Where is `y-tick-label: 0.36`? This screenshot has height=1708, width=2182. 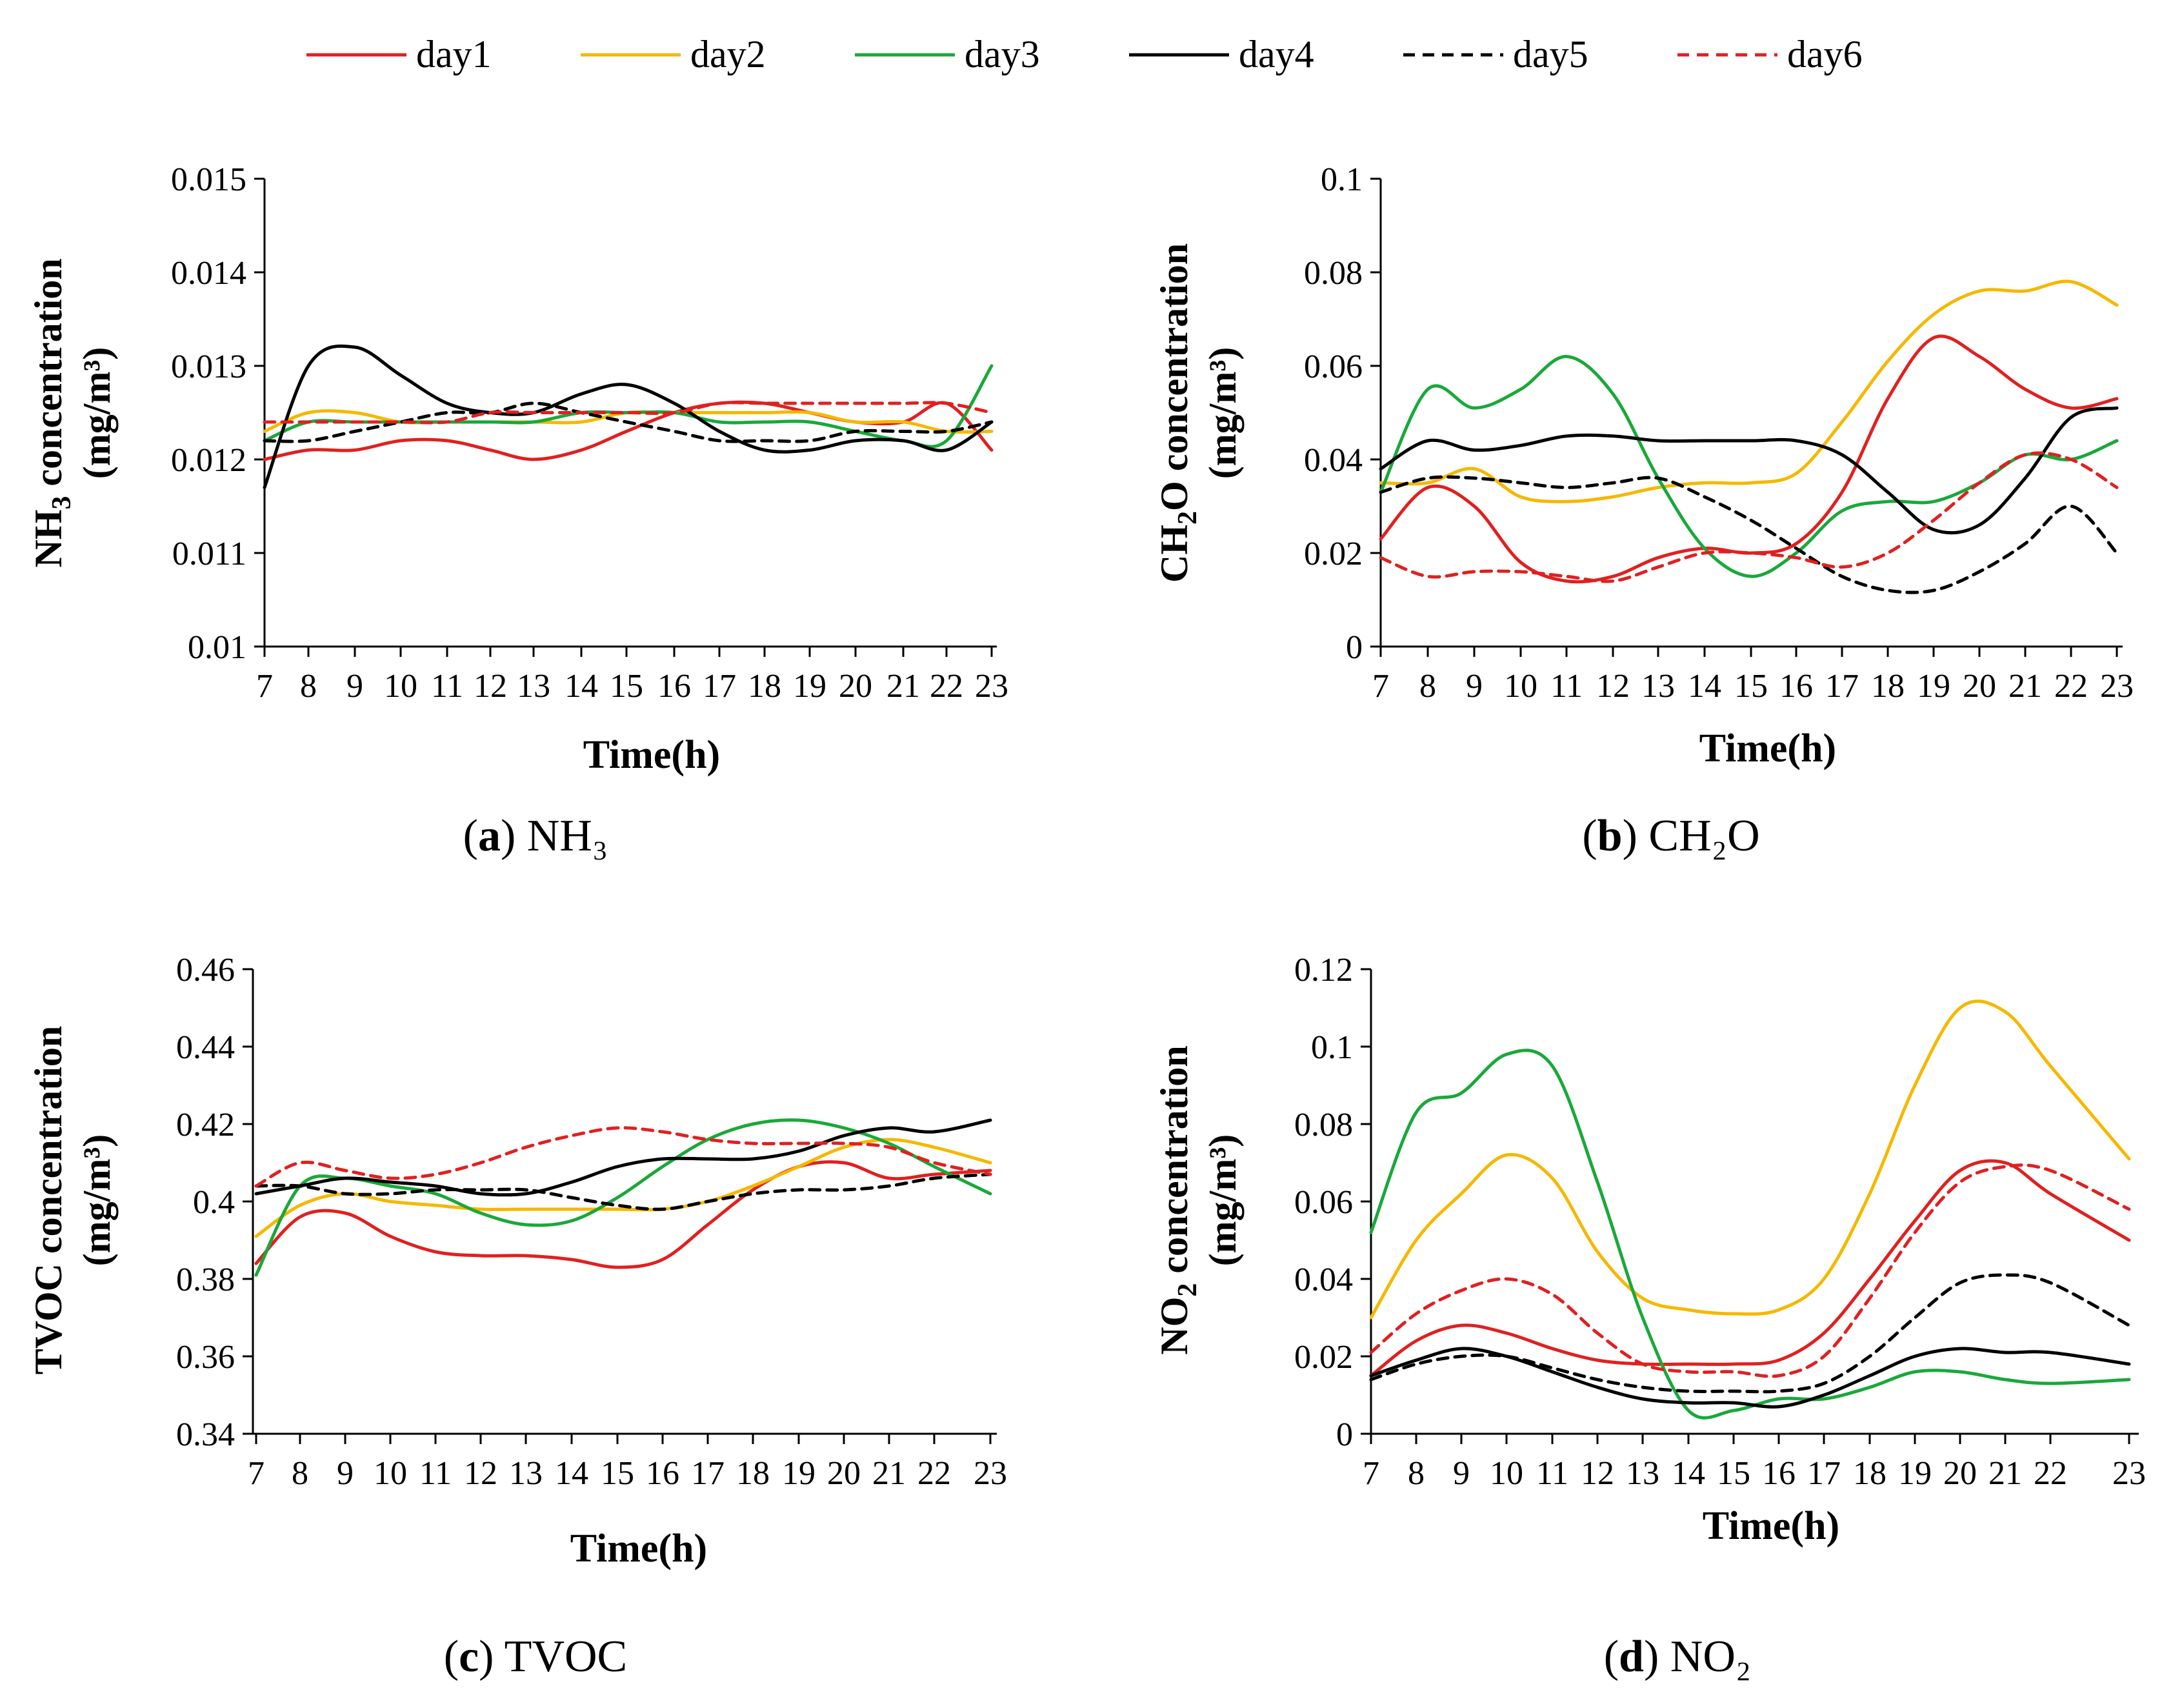
y-tick-label: 0.36 is located at coordinates (205, 1357).